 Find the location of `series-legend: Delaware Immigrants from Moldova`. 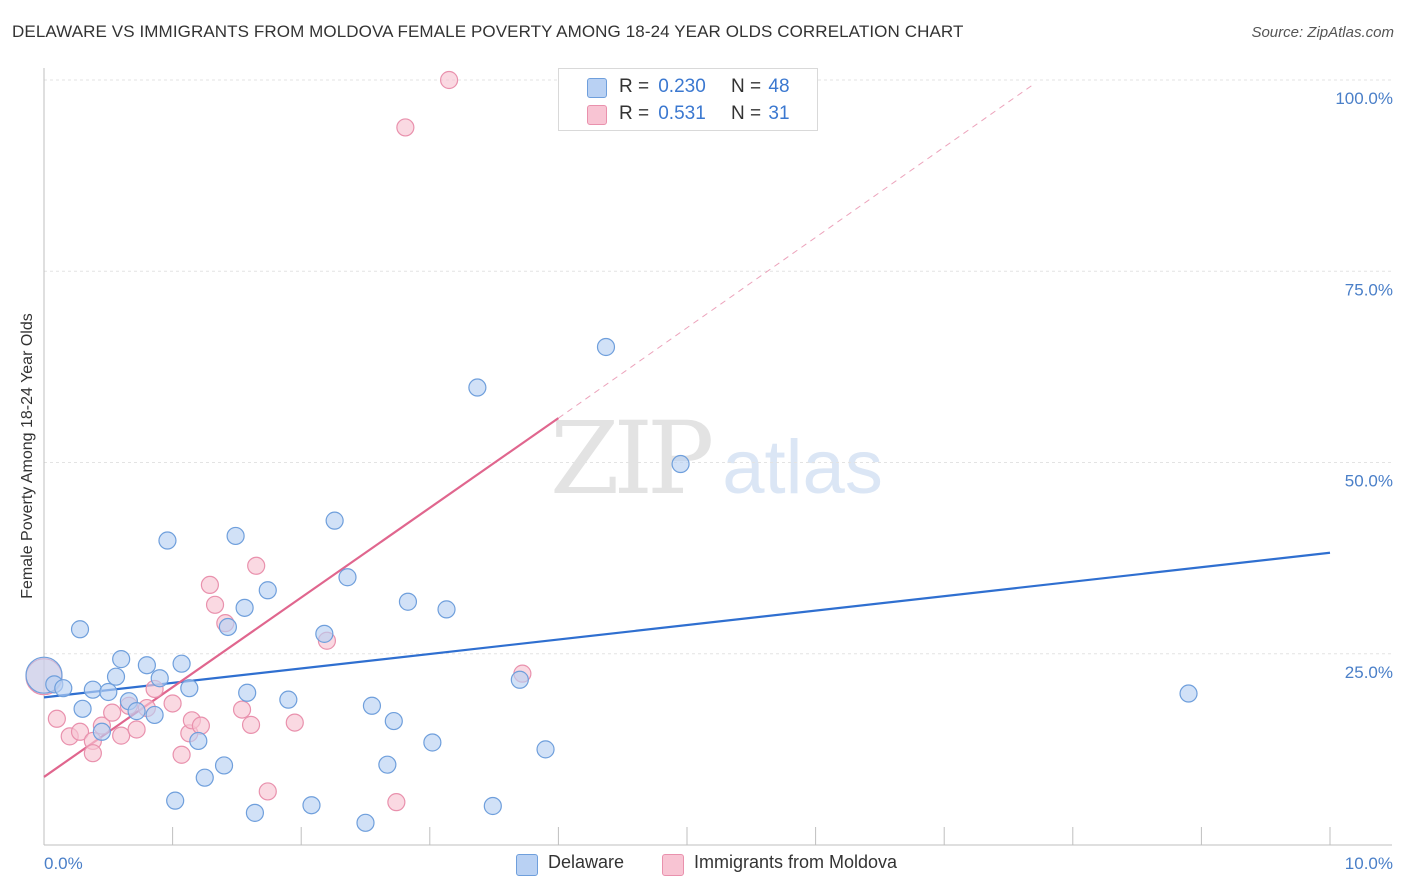

series-legend: Delaware Immigrants from Moldova is located at coordinates (703, 865).